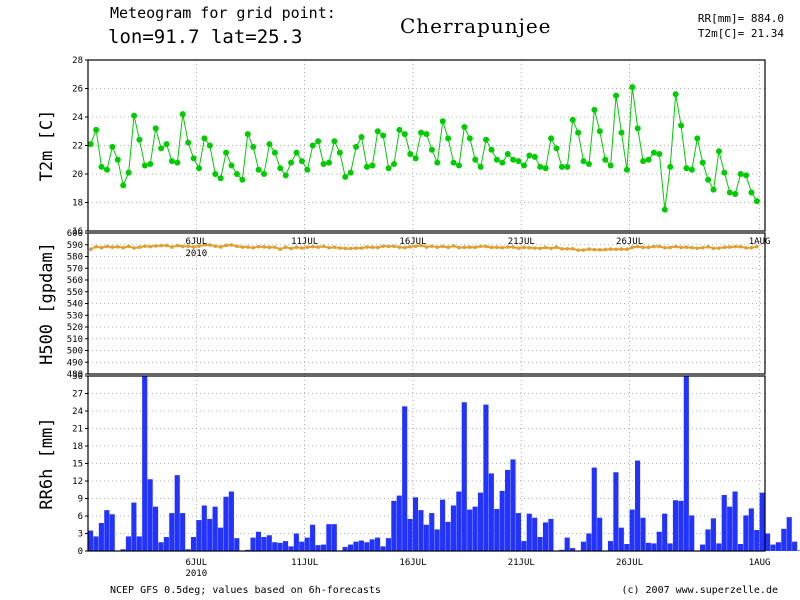  Describe the element at coordinates (196, 254) in the screenshot. I see `x-year-label: 2010` at that location.